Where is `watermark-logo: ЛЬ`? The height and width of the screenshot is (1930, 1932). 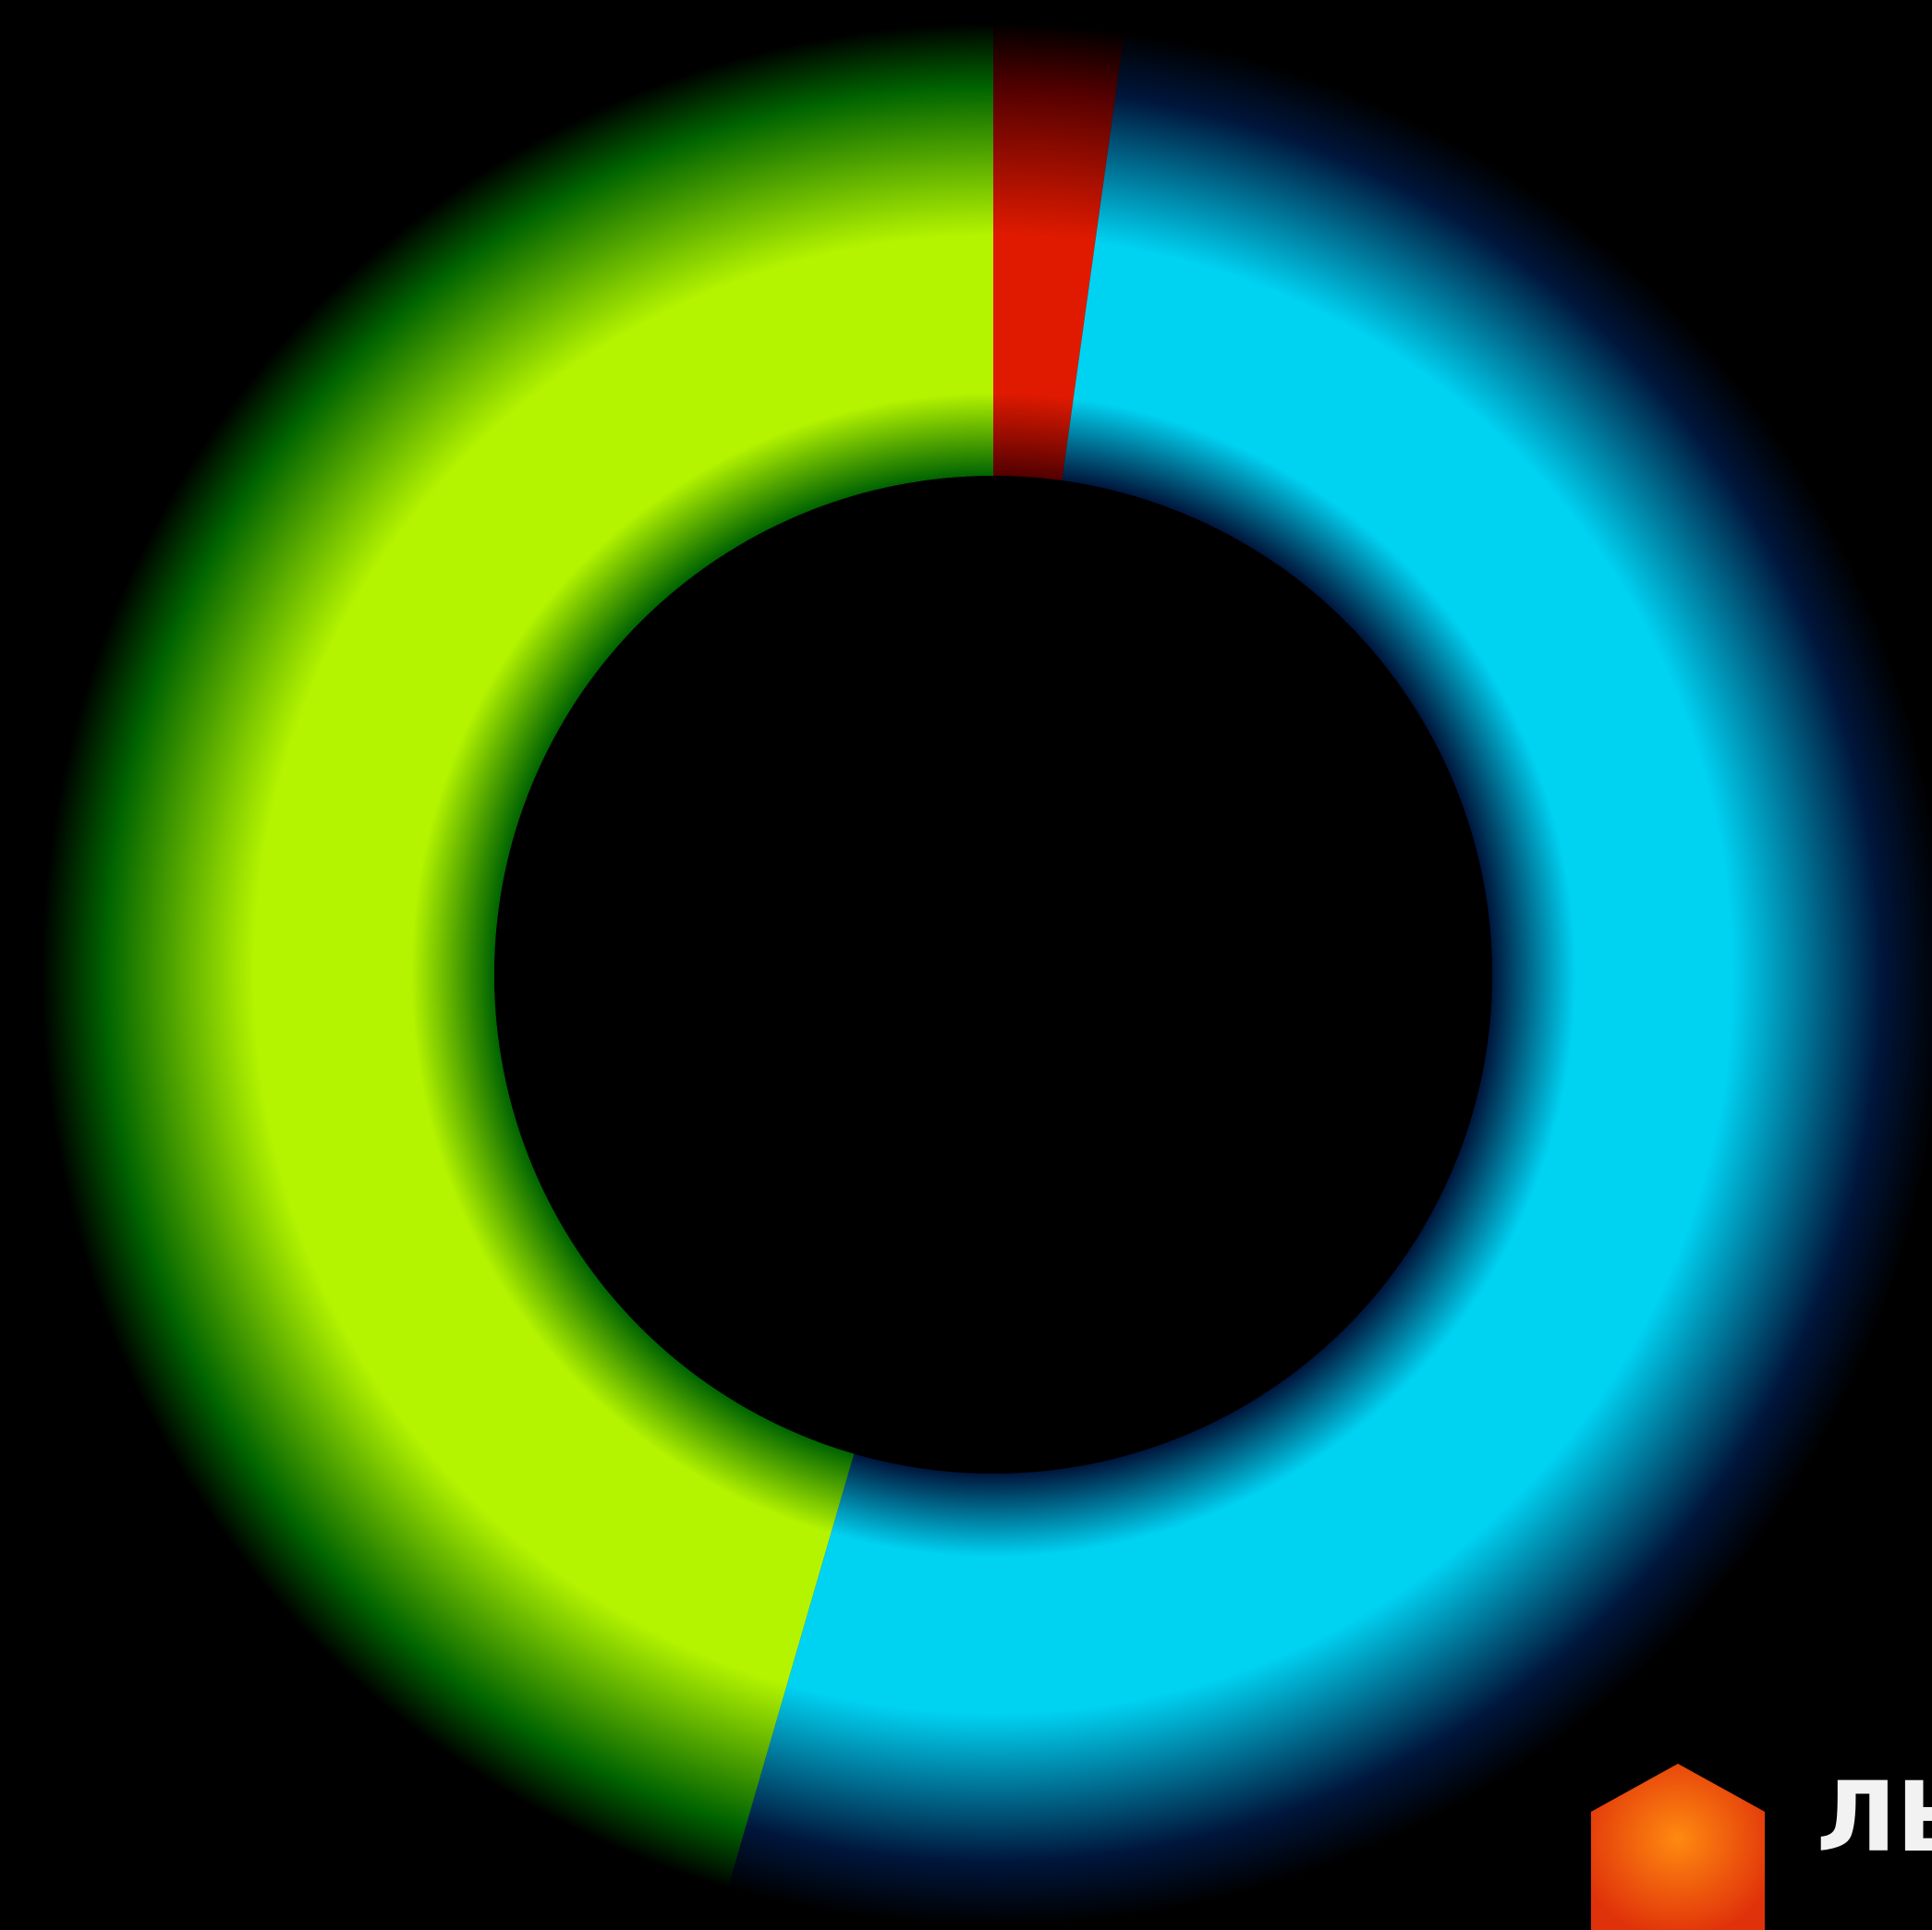 watermark-logo: ЛЬ is located at coordinates (1759, 1845).